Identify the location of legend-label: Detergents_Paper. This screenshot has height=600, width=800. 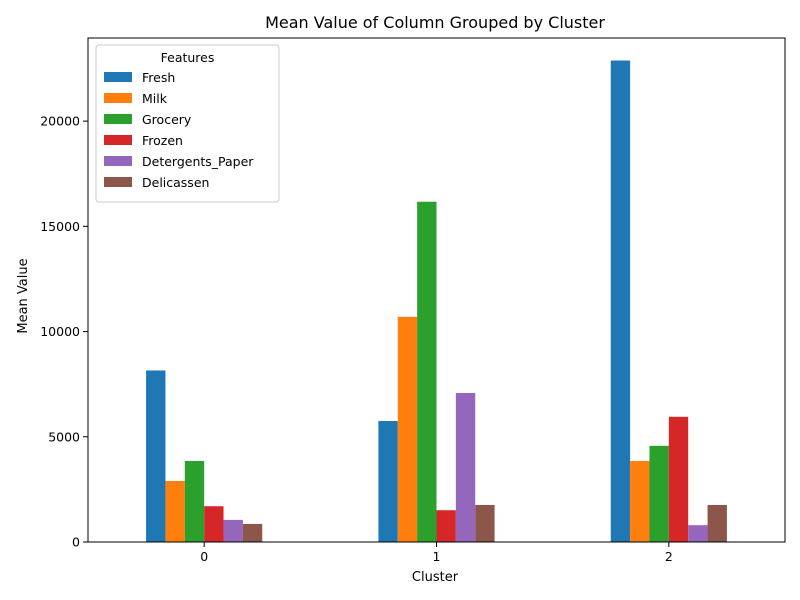
(198, 161).